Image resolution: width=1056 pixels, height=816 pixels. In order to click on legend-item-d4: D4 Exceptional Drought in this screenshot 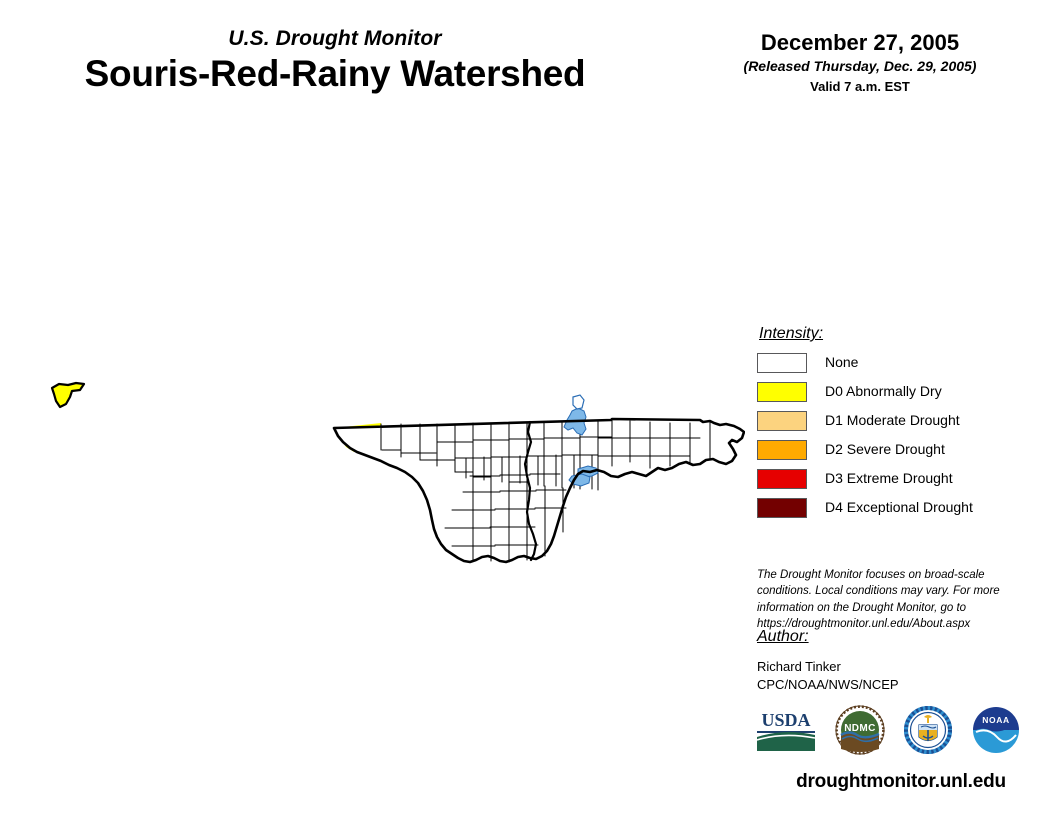, I will do `click(902, 508)`.